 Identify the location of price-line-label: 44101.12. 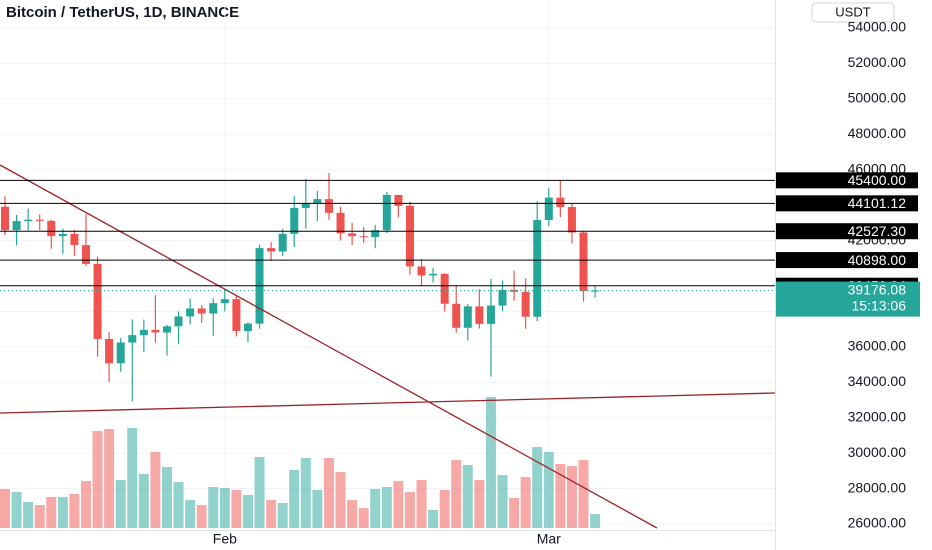
(877, 203).